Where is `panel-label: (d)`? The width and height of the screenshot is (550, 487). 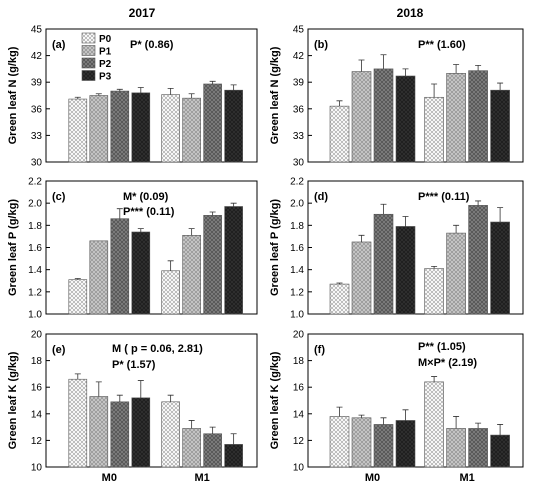
panel-label: (d) is located at coordinates (321, 197).